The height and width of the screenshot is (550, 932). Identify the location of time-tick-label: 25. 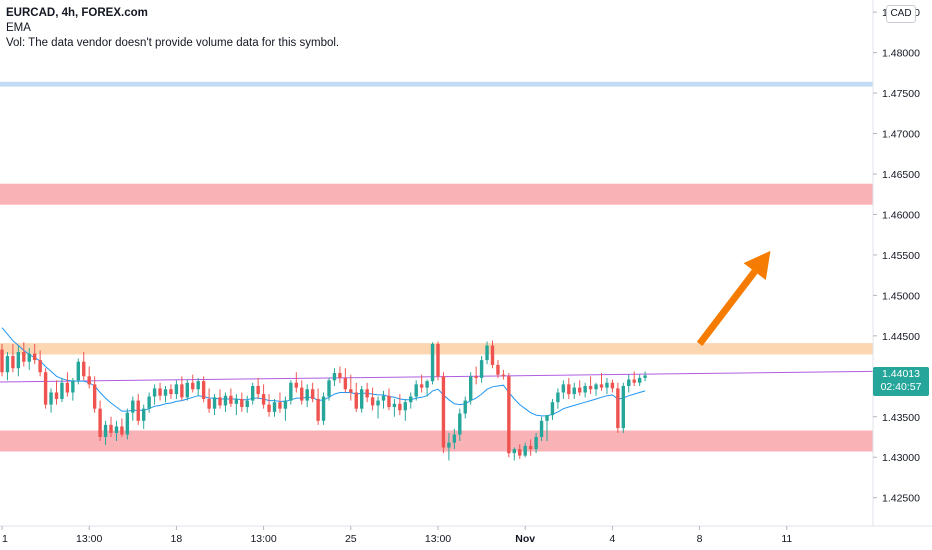
(351, 539).